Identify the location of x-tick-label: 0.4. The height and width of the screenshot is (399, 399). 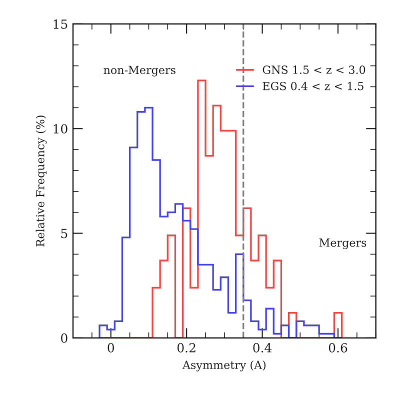
(262, 347).